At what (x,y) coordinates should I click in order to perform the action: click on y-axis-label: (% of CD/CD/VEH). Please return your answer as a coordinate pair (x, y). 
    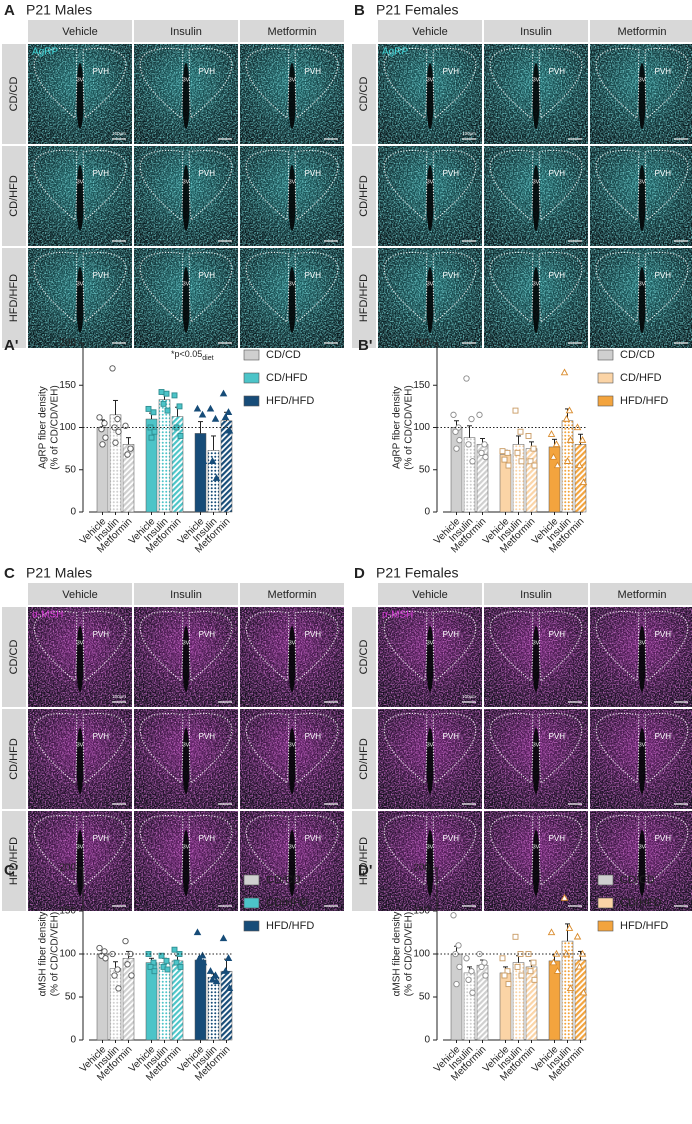
    Looking at the image, I should click on (55, 954).